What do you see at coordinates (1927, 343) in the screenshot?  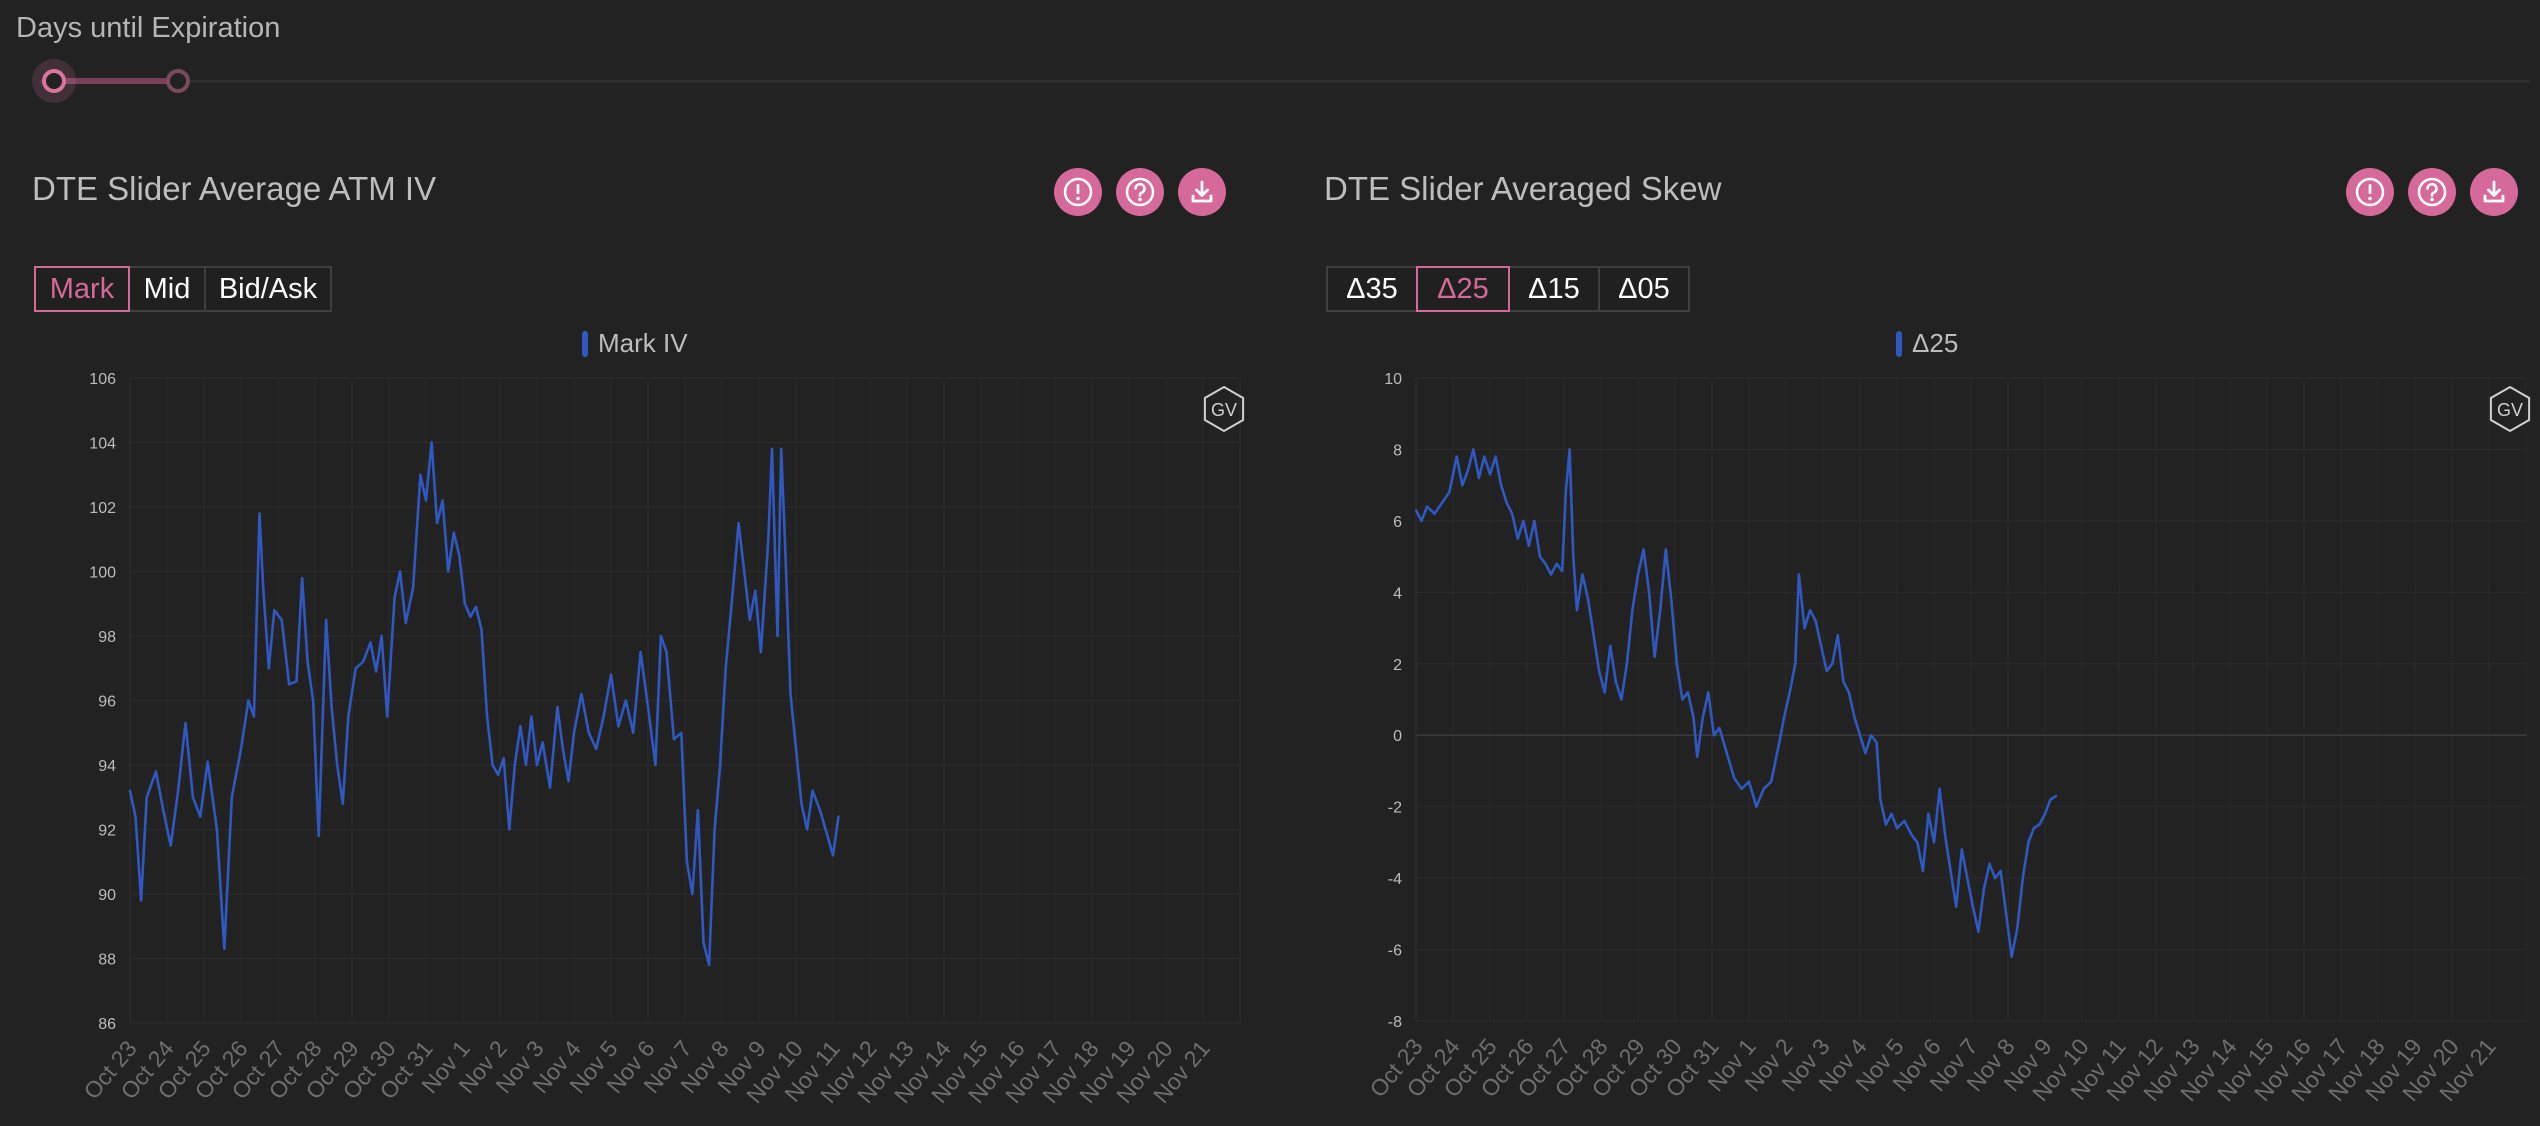 I see `chart-legend: Δ25` at bounding box center [1927, 343].